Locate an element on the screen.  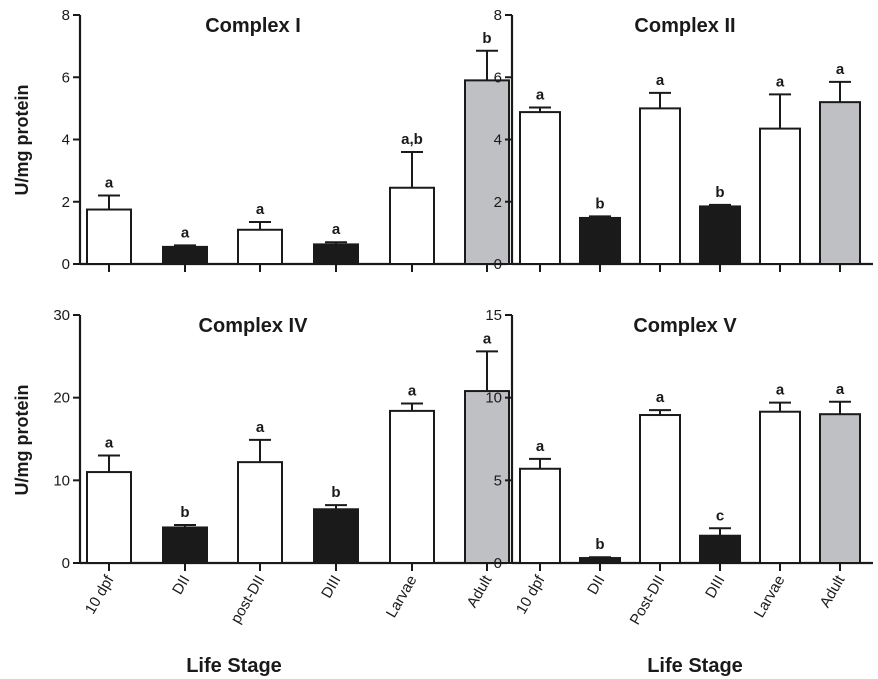
complex-ii-y-tick-label: 4 is located at coordinates (498, 140).